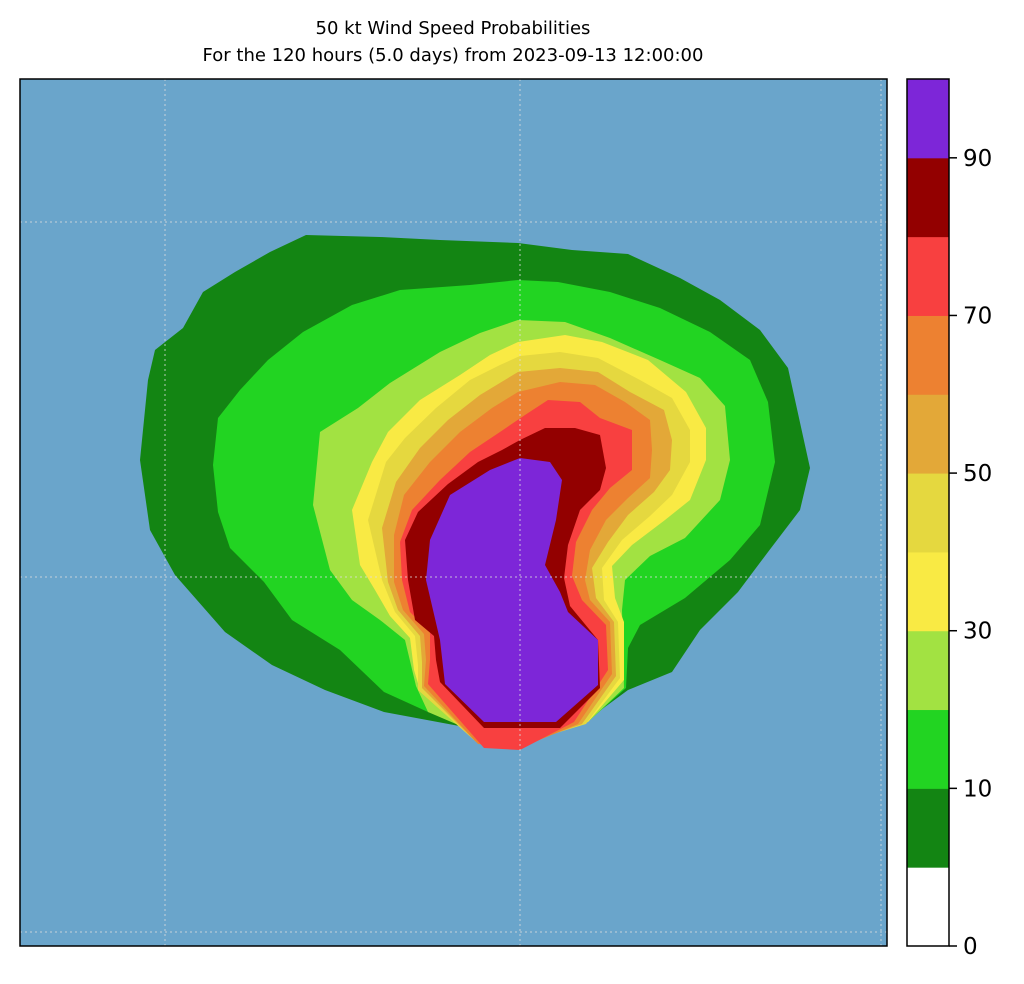  Describe the element at coordinates (977, 474) in the screenshot. I see `colorbar-tick-label: 50` at that location.